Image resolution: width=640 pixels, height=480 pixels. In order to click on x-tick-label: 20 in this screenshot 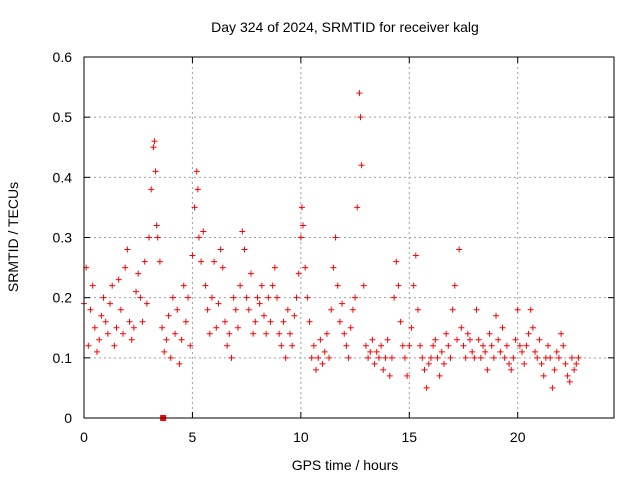, I will do `click(518, 437)`.